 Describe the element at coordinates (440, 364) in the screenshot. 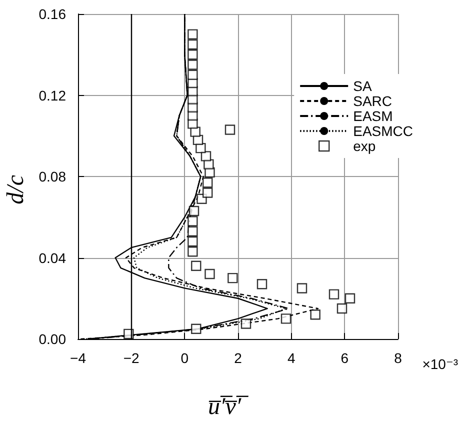

I see `text: ×10⁻³` at that location.